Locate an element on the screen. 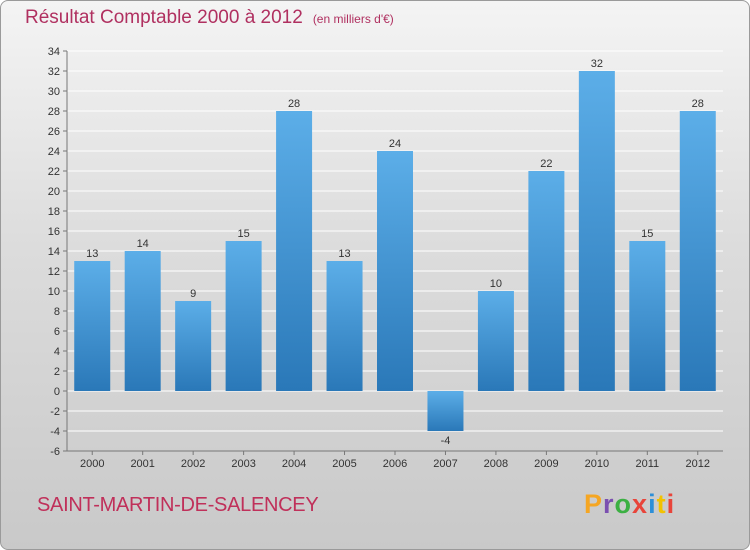 This screenshot has width=750, height=550. chart-title: Résultat Comptable 2000 à 2012 is located at coordinates (164, 17).